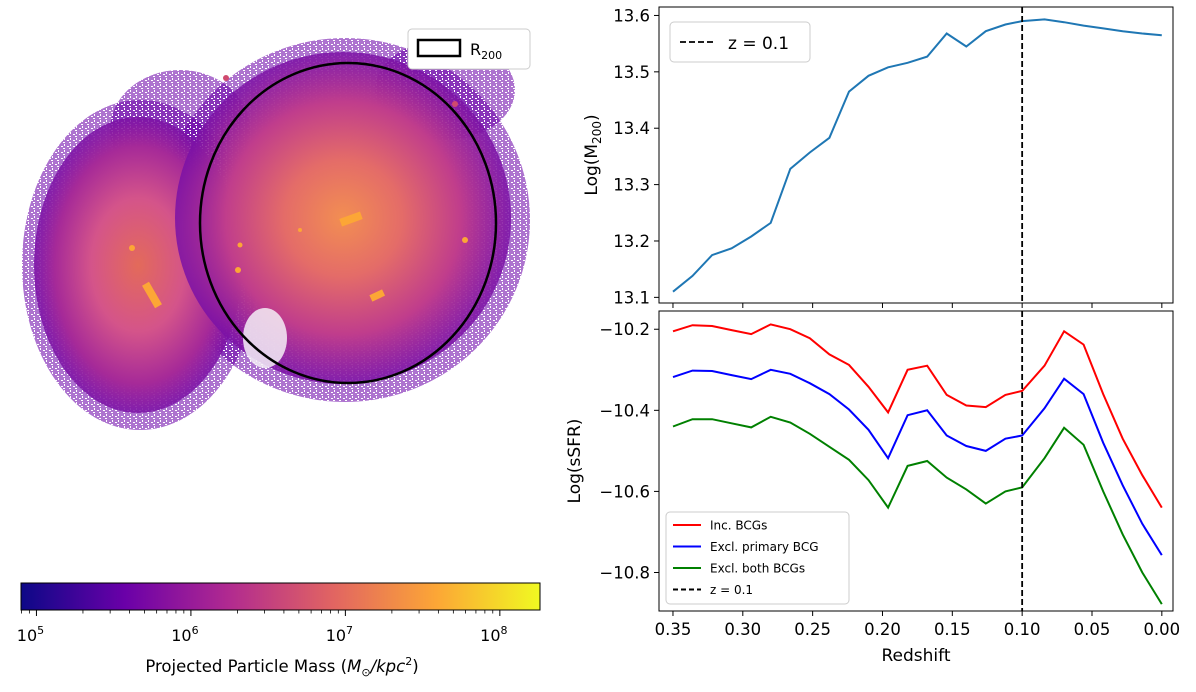 Image resolution: width=1196 pixels, height=692 pixels. Describe the element at coordinates (493, 634) in the screenshot. I see `colorbar-tick-label: 10⁸` at that location.